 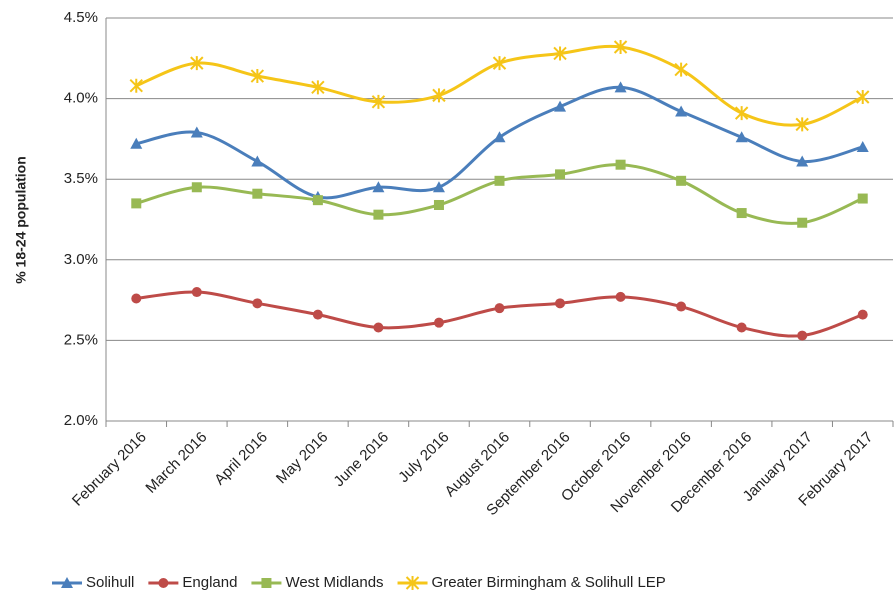 I want to click on y-axis-title: % 18-24 population, so click(x=21, y=220).